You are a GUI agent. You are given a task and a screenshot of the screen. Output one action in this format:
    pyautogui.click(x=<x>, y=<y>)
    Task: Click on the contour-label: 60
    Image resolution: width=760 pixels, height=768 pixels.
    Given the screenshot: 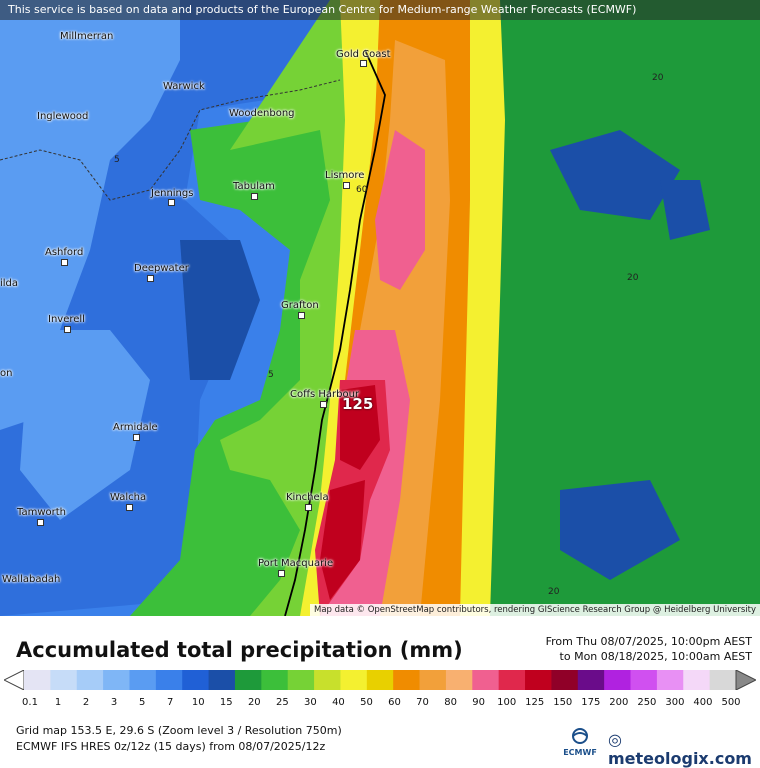 What is the action you would take?
    pyautogui.click(x=362, y=190)
    